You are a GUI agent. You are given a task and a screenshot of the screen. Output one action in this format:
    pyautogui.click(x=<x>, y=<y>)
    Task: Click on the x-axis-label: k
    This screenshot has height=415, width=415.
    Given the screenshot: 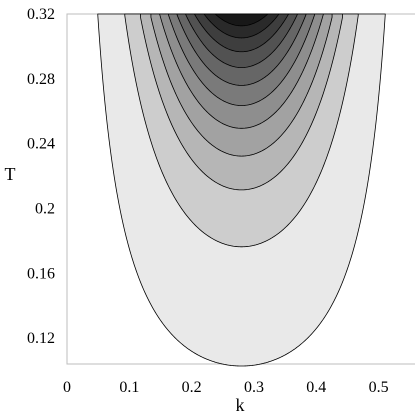 What is the action you would take?
    pyautogui.click(x=240, y=405)
    